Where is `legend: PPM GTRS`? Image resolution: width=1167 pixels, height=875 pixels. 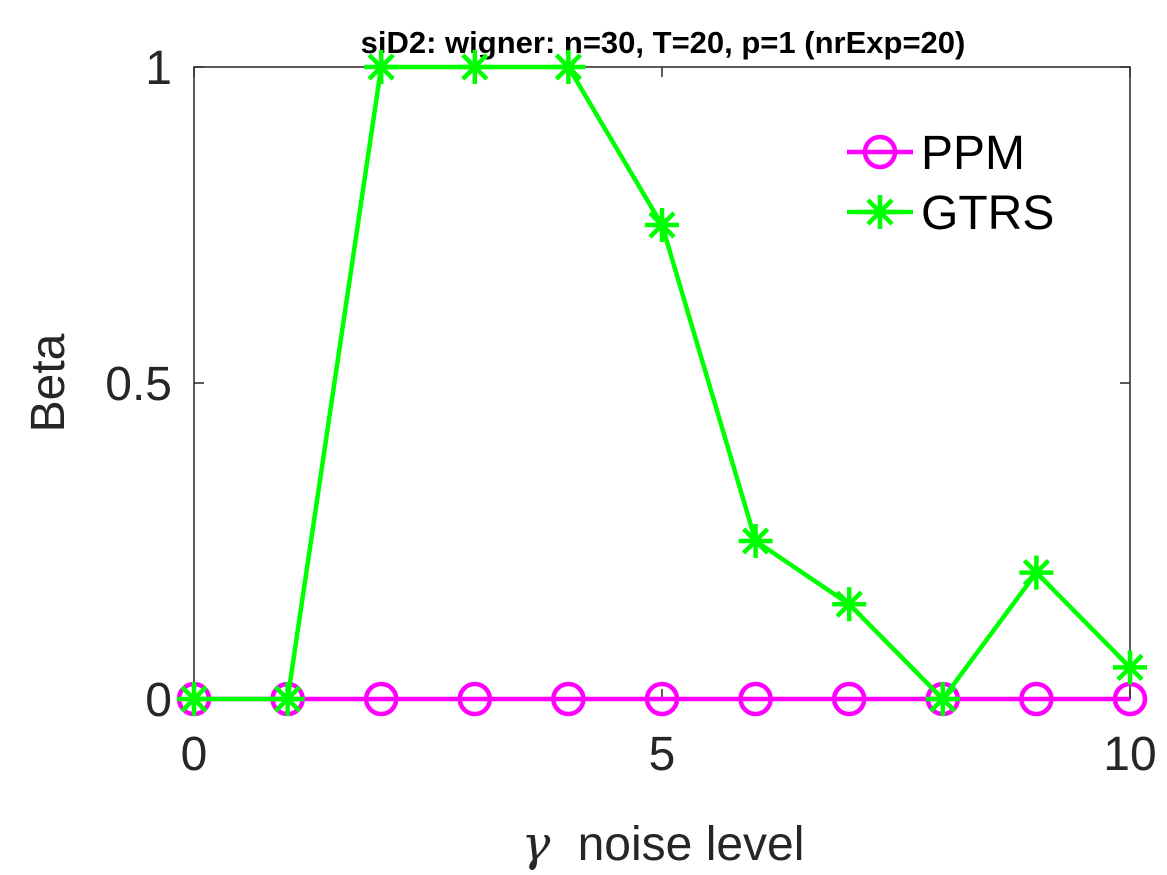
legend: PPM GTRS is located at coordinates (950, 183).